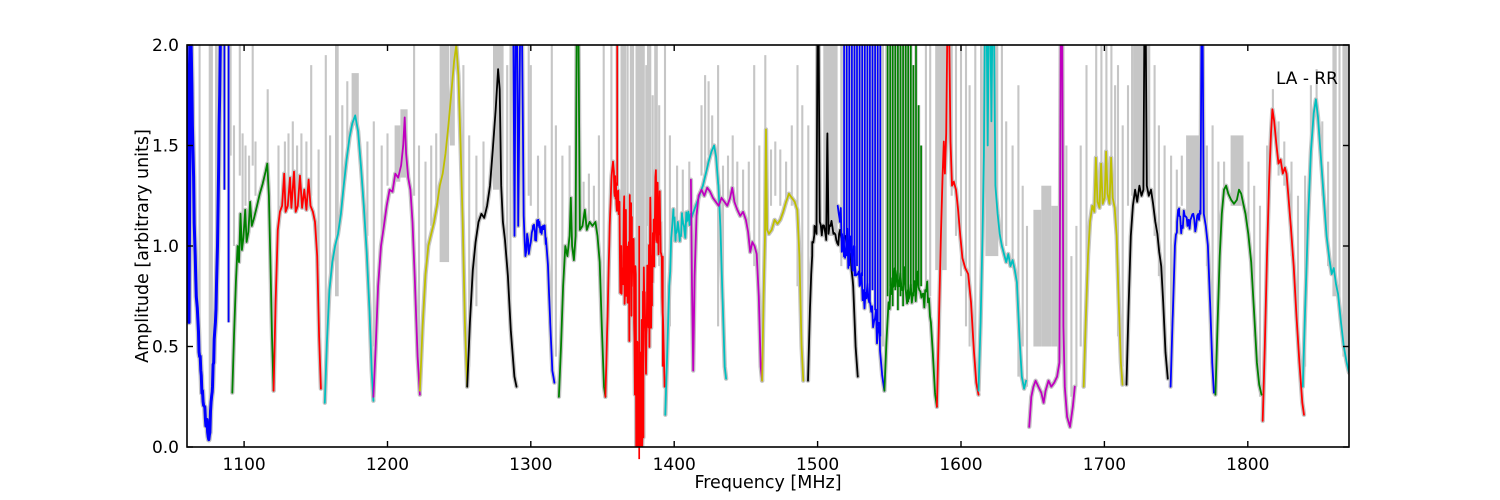  Describe the element at coordinates (861, 298) in the screenshot. I see `band-15-curve` at that location.